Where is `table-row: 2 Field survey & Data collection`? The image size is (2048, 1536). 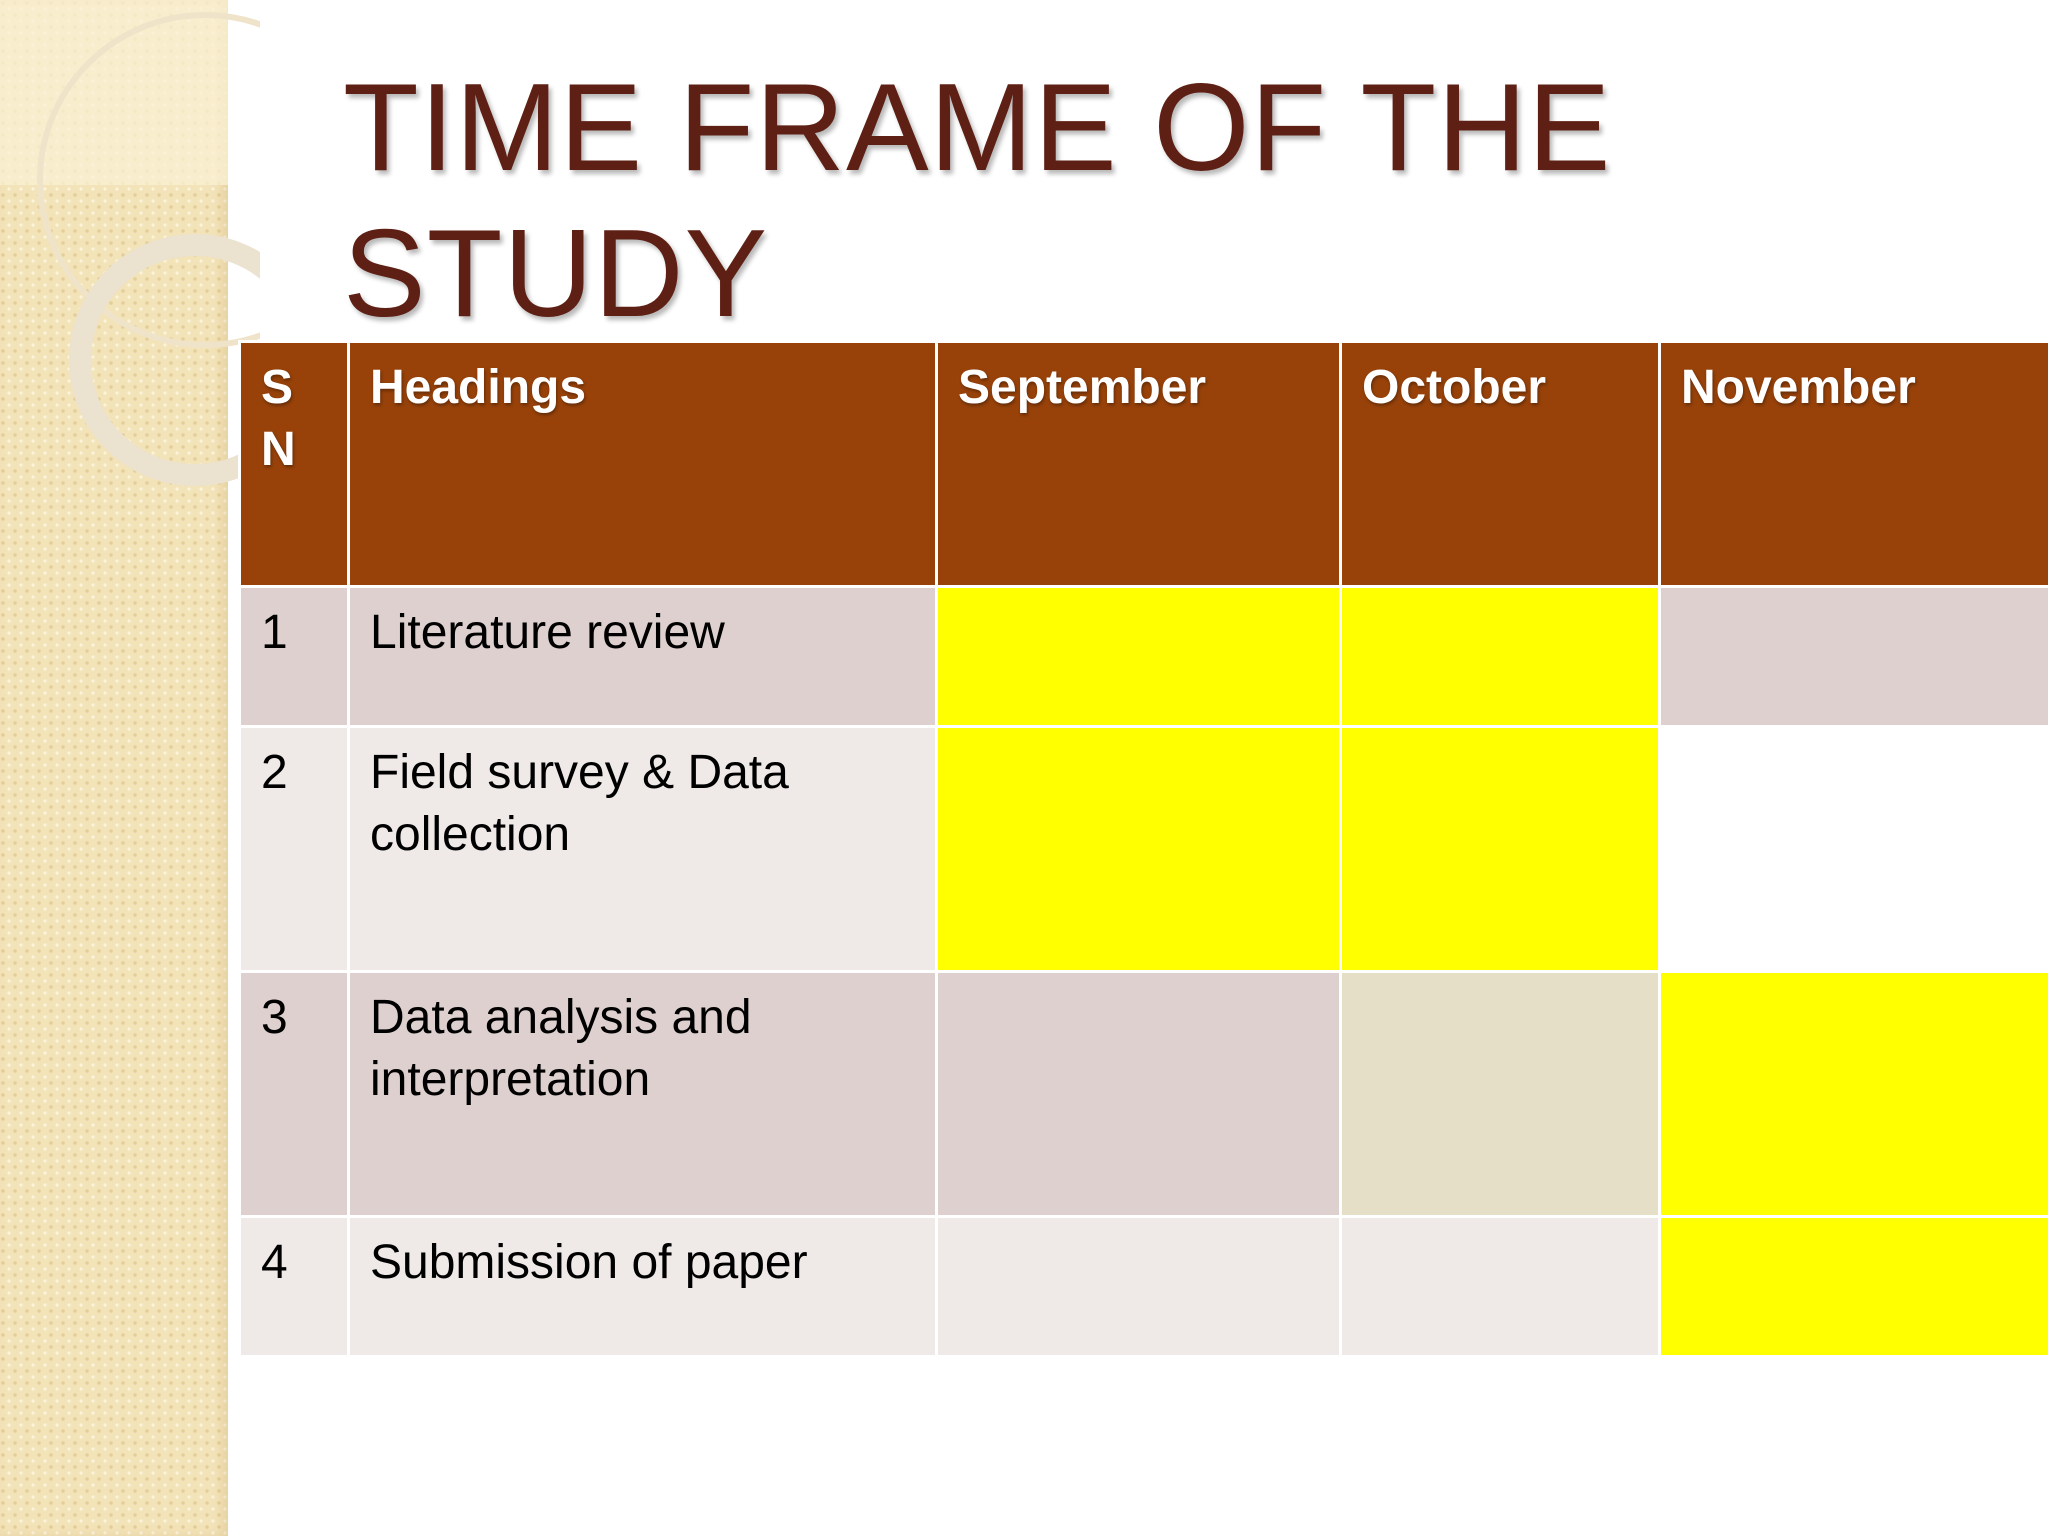
table-row: 2 Field survey & Data collection is located at coordinates (1143, 849).